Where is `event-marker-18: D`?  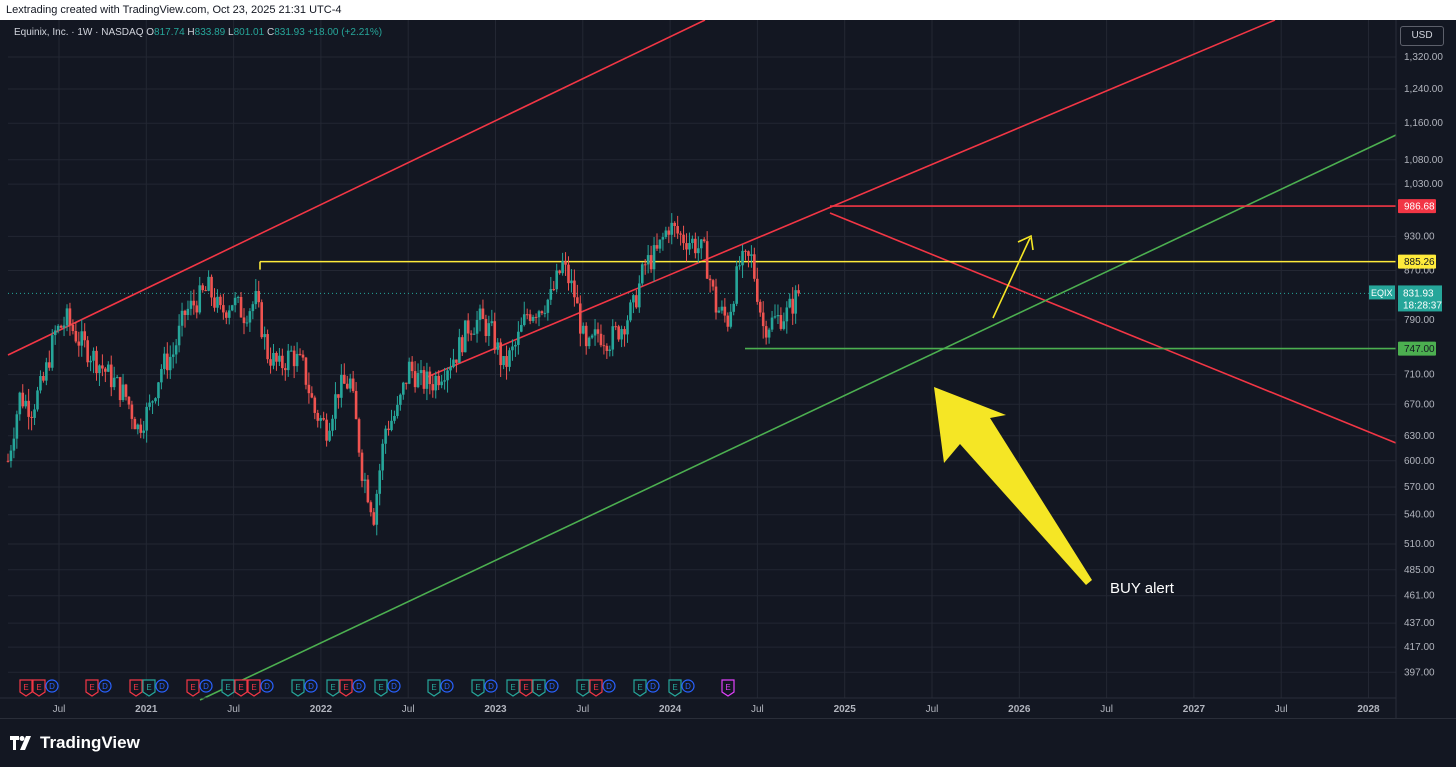 event-marker-18: D is located at coordinates (359, 686).